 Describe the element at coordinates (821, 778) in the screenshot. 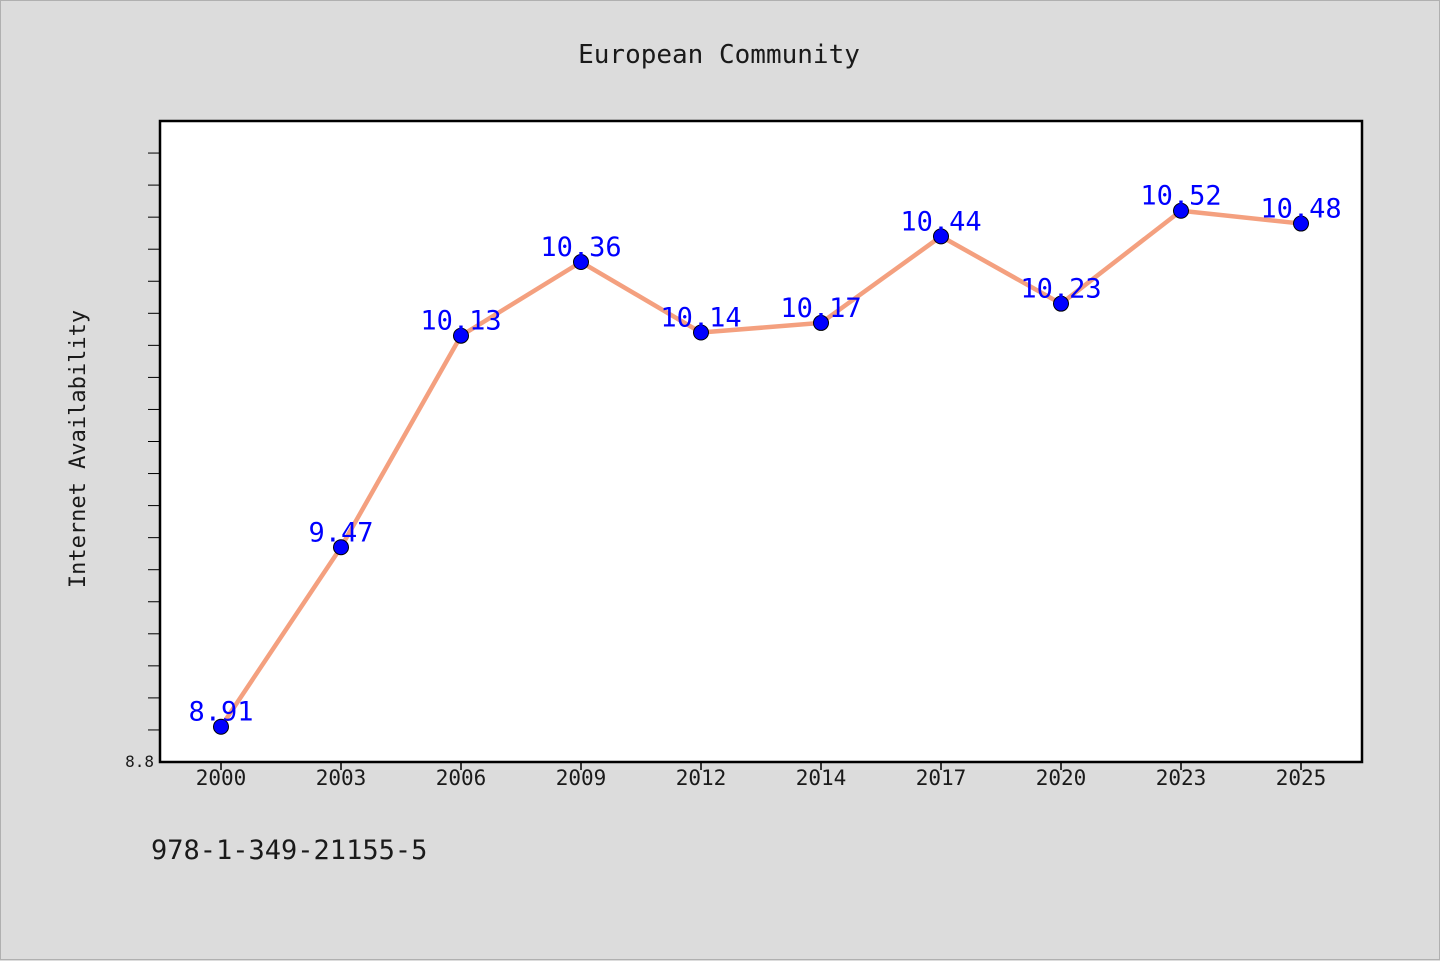

I see `x-tick-label: 2014` at that location.